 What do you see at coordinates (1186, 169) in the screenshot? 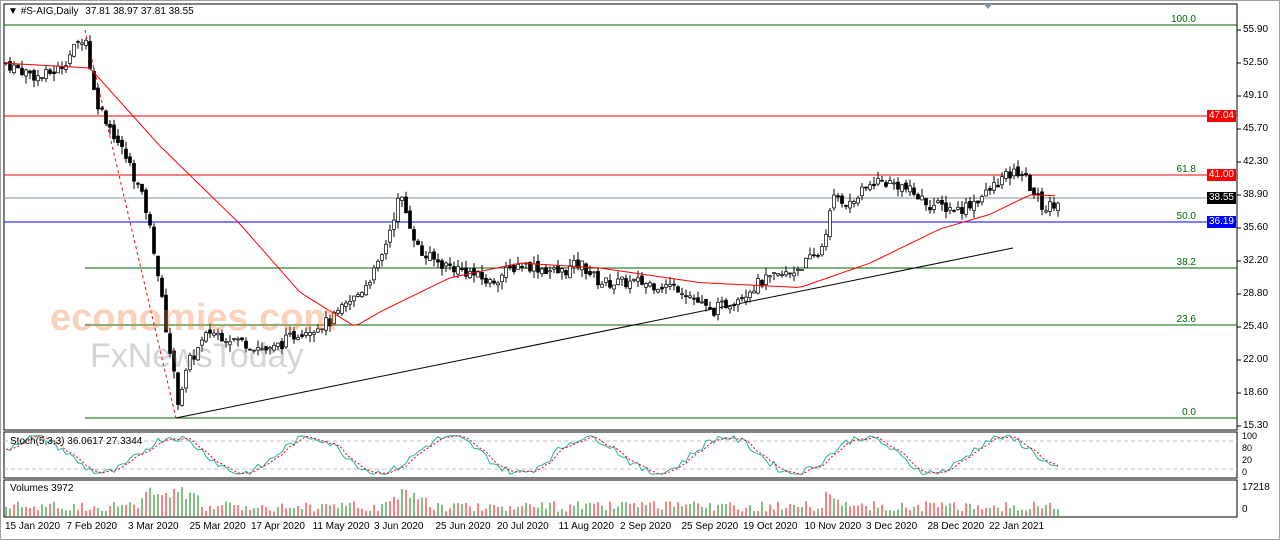
I see `fib-level-label: 61.8` at bounding box center [1186, 169].